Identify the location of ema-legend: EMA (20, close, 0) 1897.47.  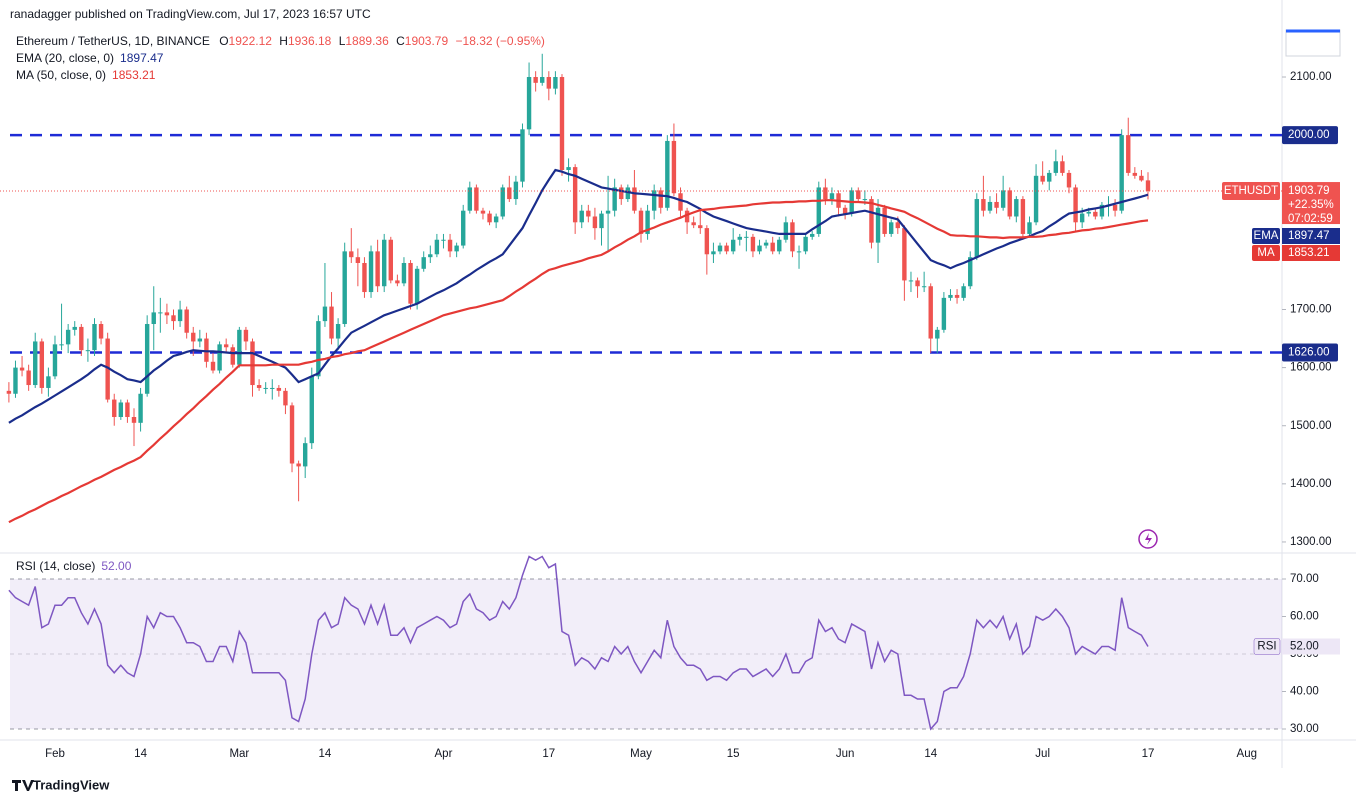
(90, 58).